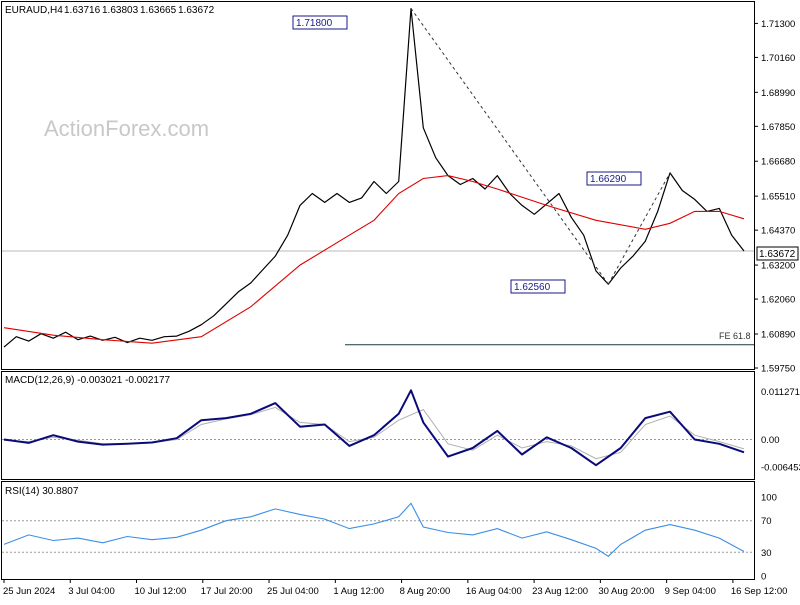  I want to click on x-tick-label: 25 Jul 04:00, so click(293, 591).